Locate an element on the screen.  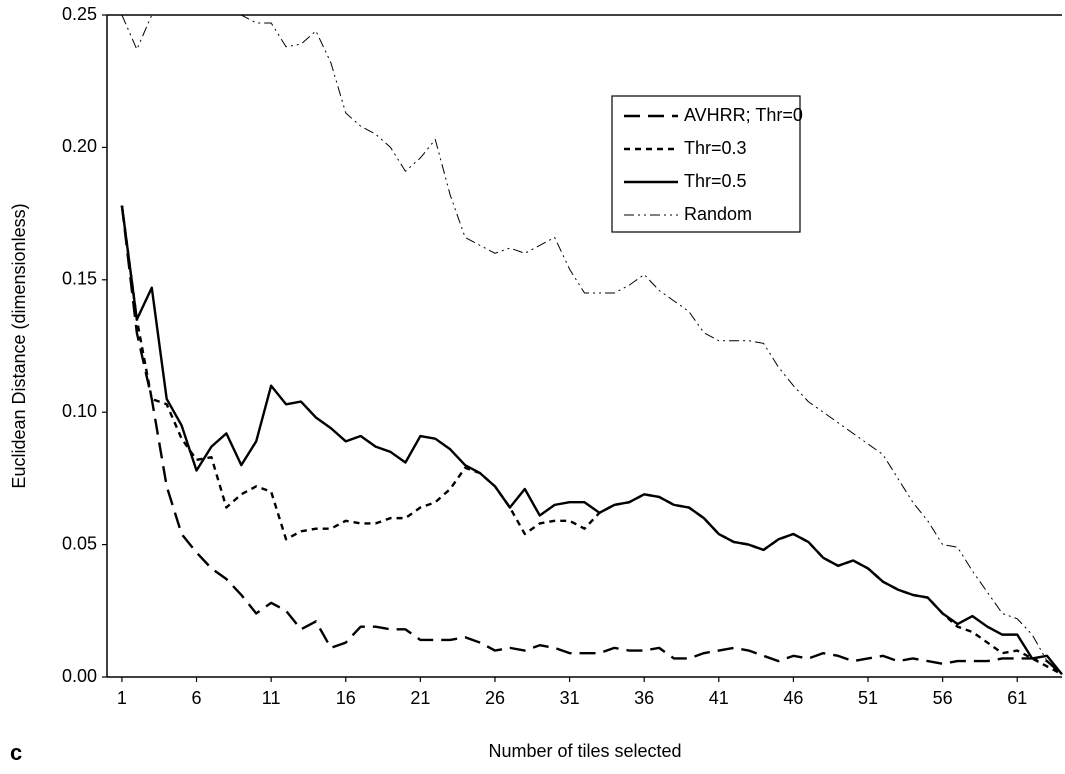
legend-label: AVHRR; Thr=0 is located at coordinates (743, 115).